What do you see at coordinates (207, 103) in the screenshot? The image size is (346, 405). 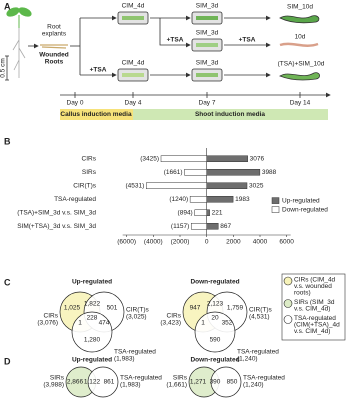 I see `day-label: Day 7` at bounding box center [207, 103].